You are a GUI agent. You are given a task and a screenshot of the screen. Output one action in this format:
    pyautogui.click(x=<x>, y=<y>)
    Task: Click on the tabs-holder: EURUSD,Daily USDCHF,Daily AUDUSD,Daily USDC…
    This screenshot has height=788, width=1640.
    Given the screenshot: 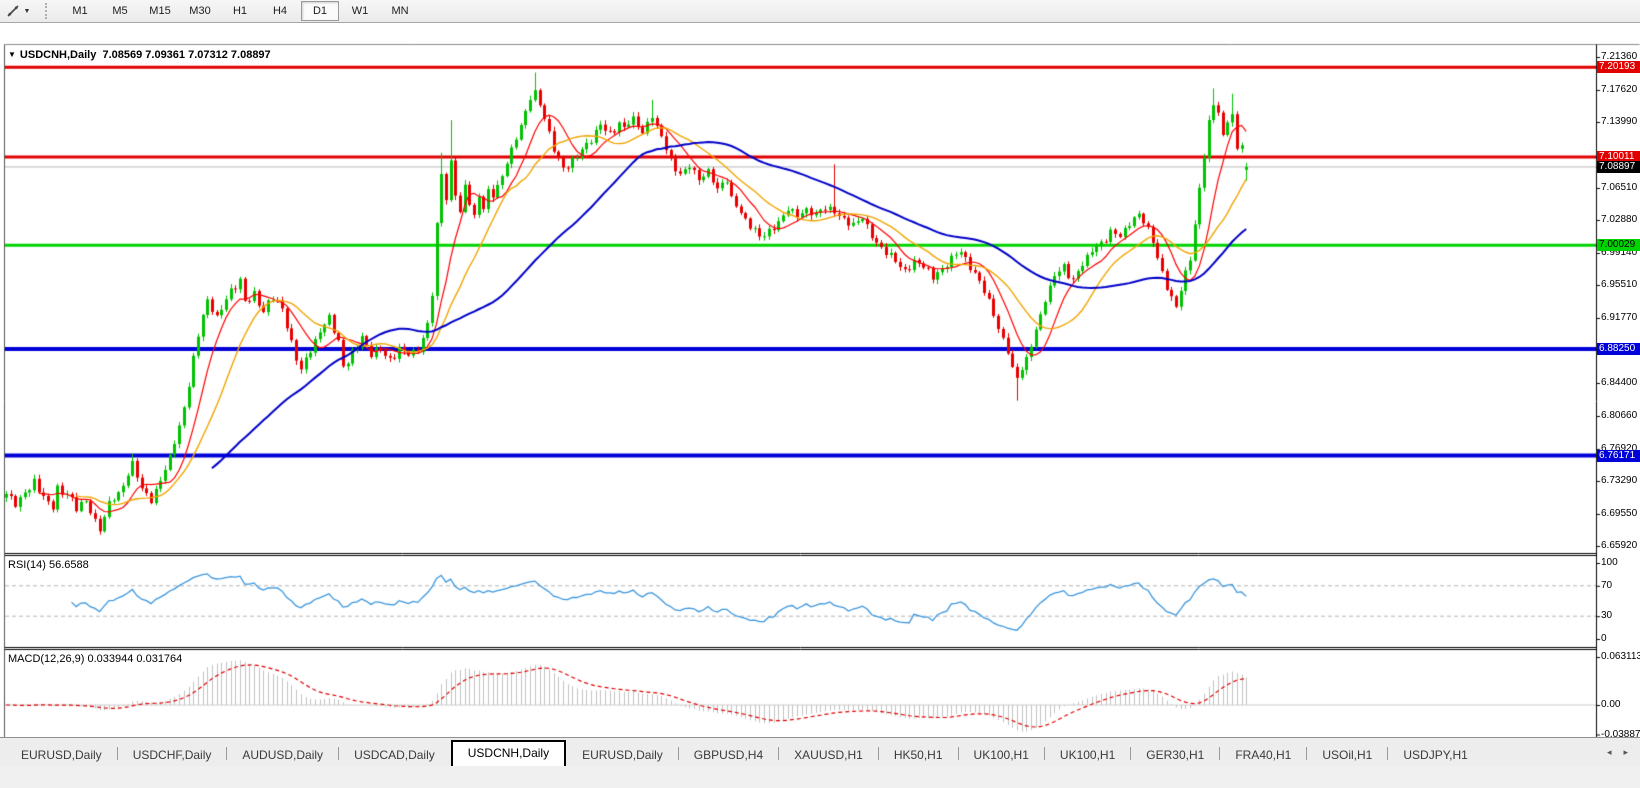 What is the action you would take?
    pyautogui.click(x=741, y=753)
    